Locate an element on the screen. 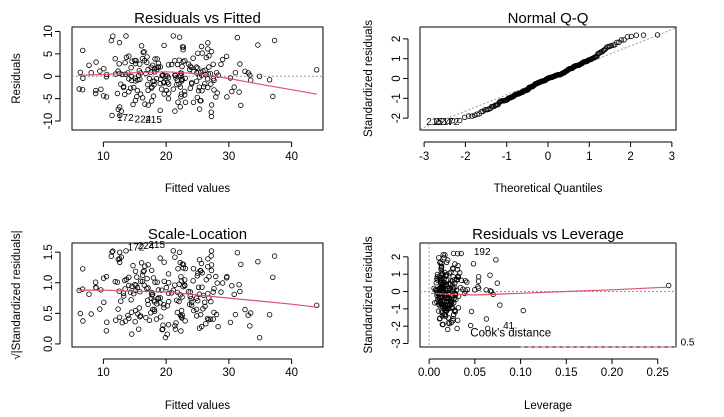  y-tick-label: -1 is located at coordinates (397, 98).